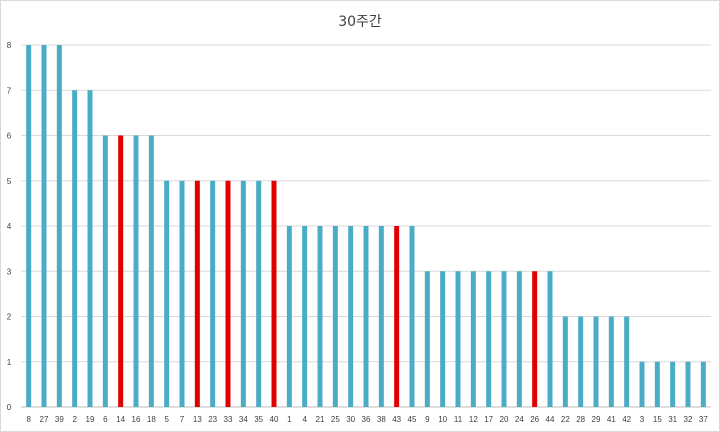 The image size is (720, 432). What do you see at coordinates (381, 419) in the screenshot?
I see `x-tick-label: 38` at bounding box center [381, 419].